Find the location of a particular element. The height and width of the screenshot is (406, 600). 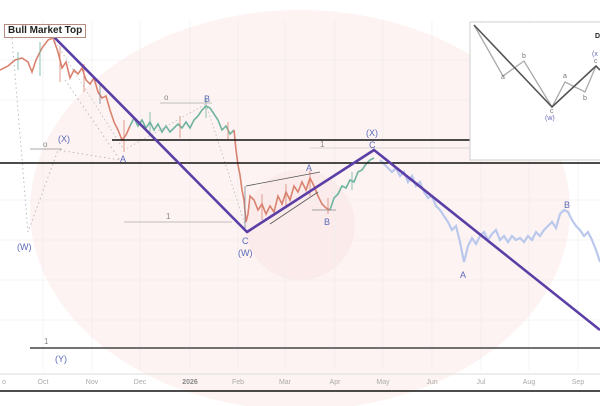

triangle-lines is located at coordinates (283, 198).